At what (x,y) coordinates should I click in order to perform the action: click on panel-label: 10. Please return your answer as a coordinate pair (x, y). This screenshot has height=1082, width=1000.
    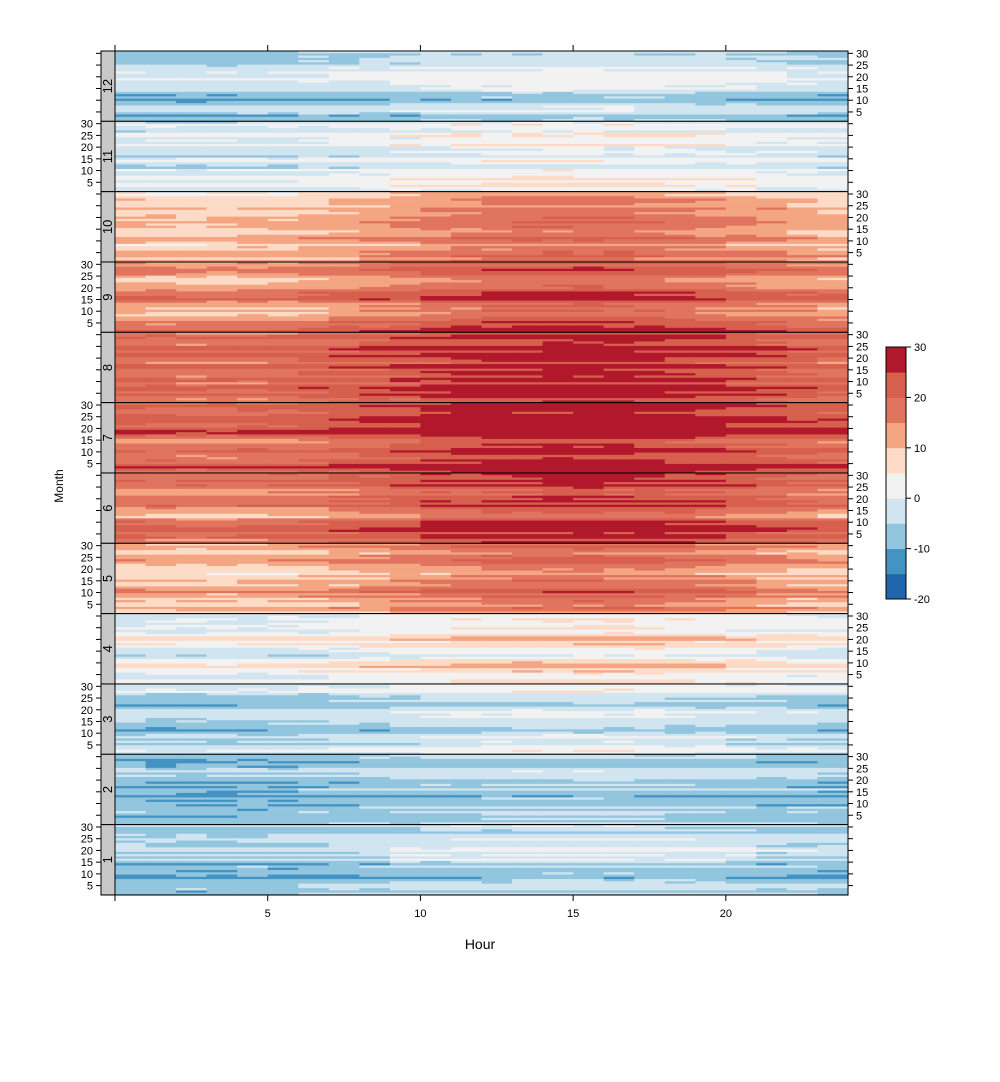
    Looking at the image, I should click on (107, 227).